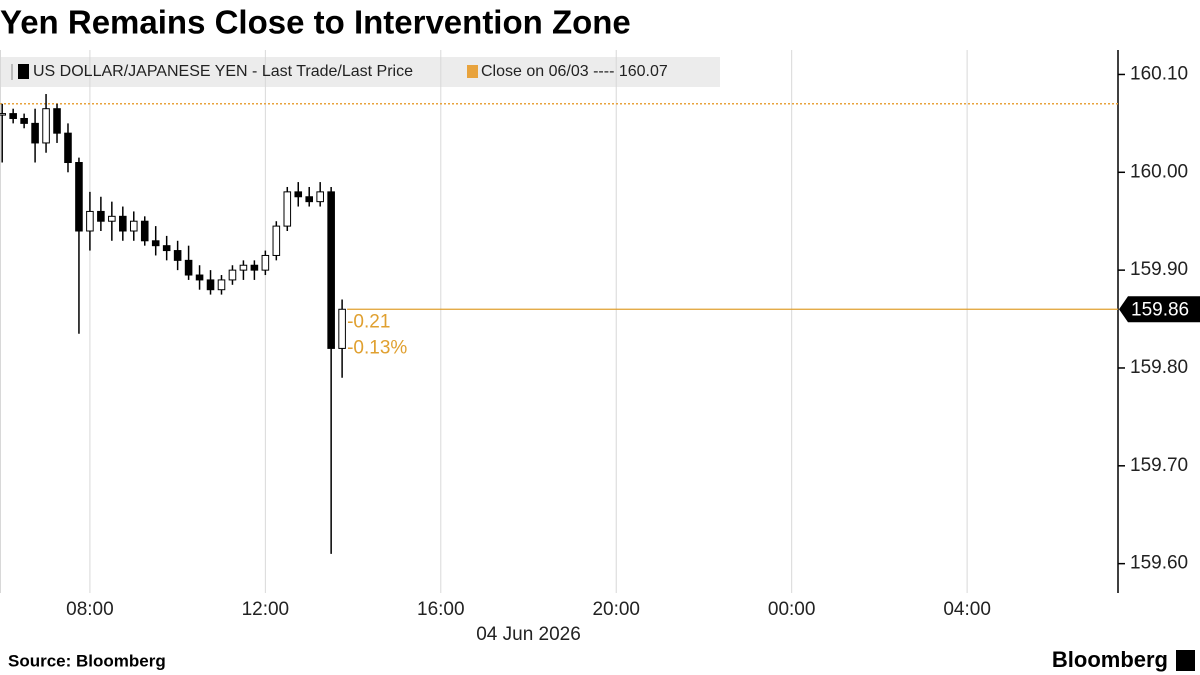  What do you see at coordinates (528, 634) in the screenshot?
I see `x-date-label: 04 Jun 2026` at bounding box center [528, 634].